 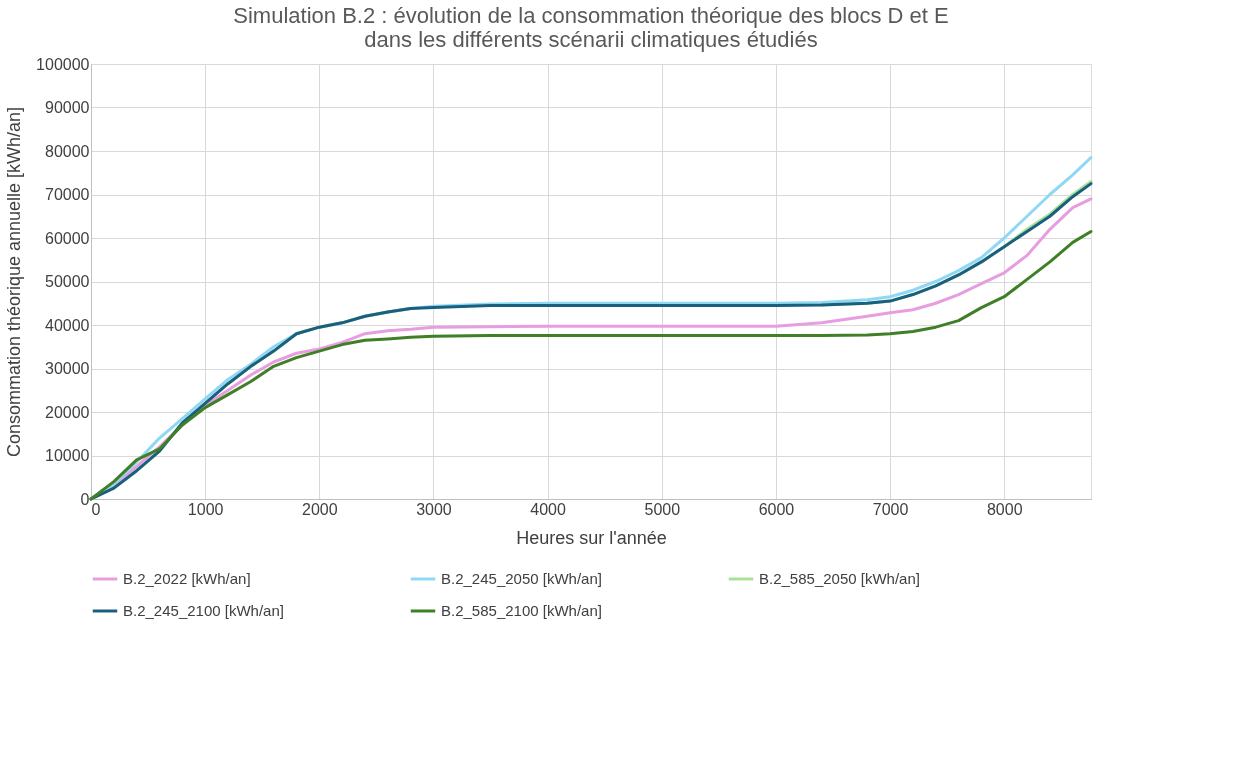 What do you see at coordinates (96, 509) in the screenshot?
I see `x-tick-label: 0` at bounding box center [96, 509].